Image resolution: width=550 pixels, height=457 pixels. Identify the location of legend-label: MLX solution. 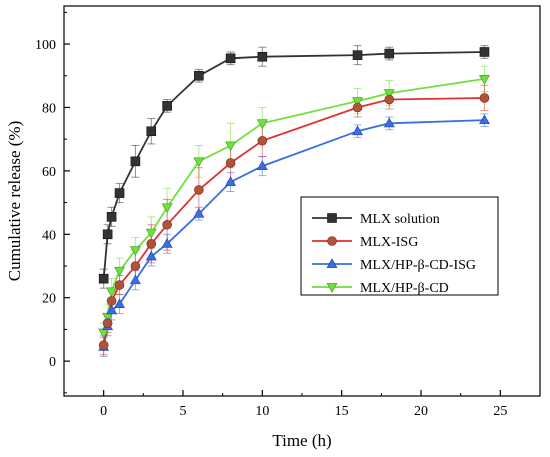
(400, 219).